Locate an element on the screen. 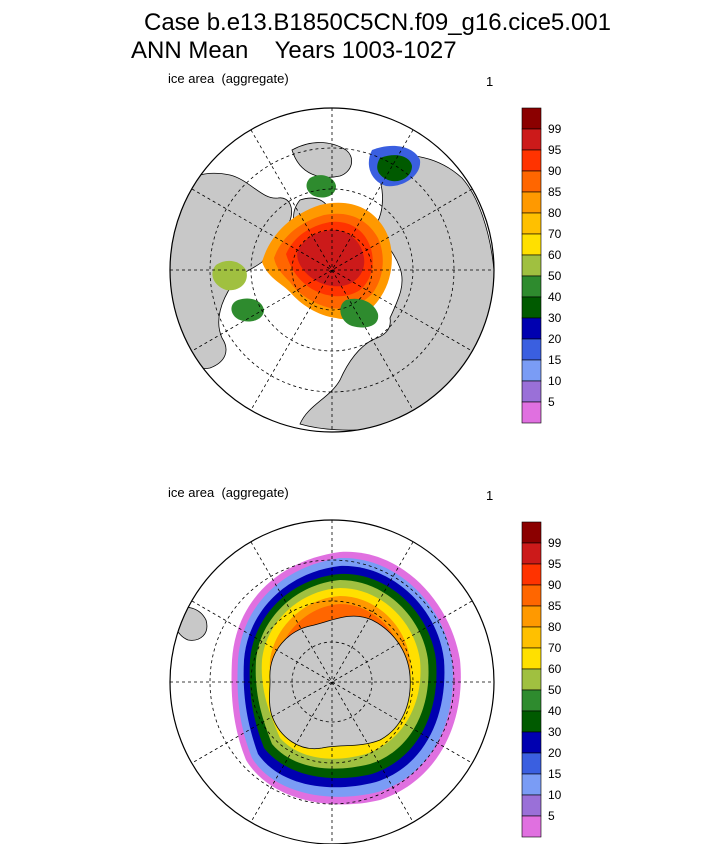 The height and width of the screenshot is (844, 723). colorbar-north-label: 20 is located at coordinates (555, 339).